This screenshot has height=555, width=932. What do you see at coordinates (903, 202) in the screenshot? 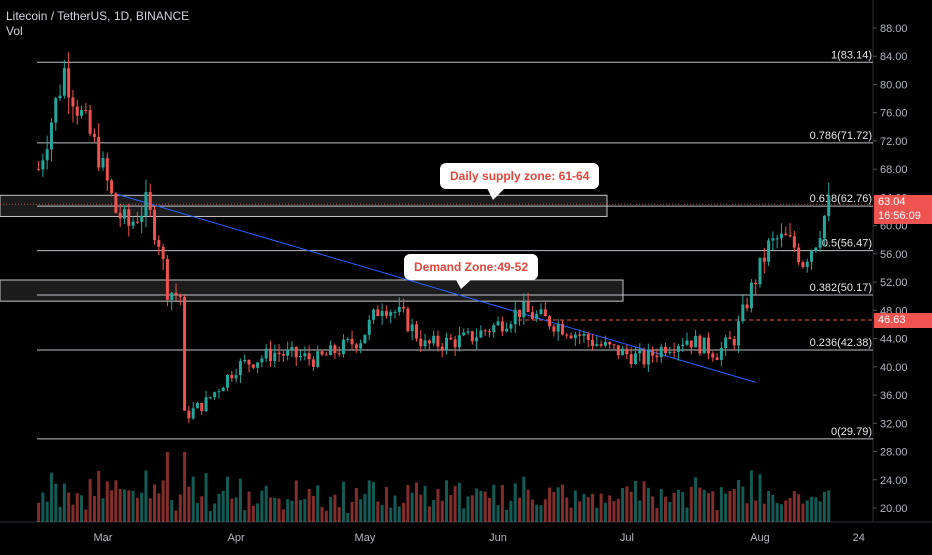
I see `current-price-tag: 63.04` at bounding box center [903, 202].